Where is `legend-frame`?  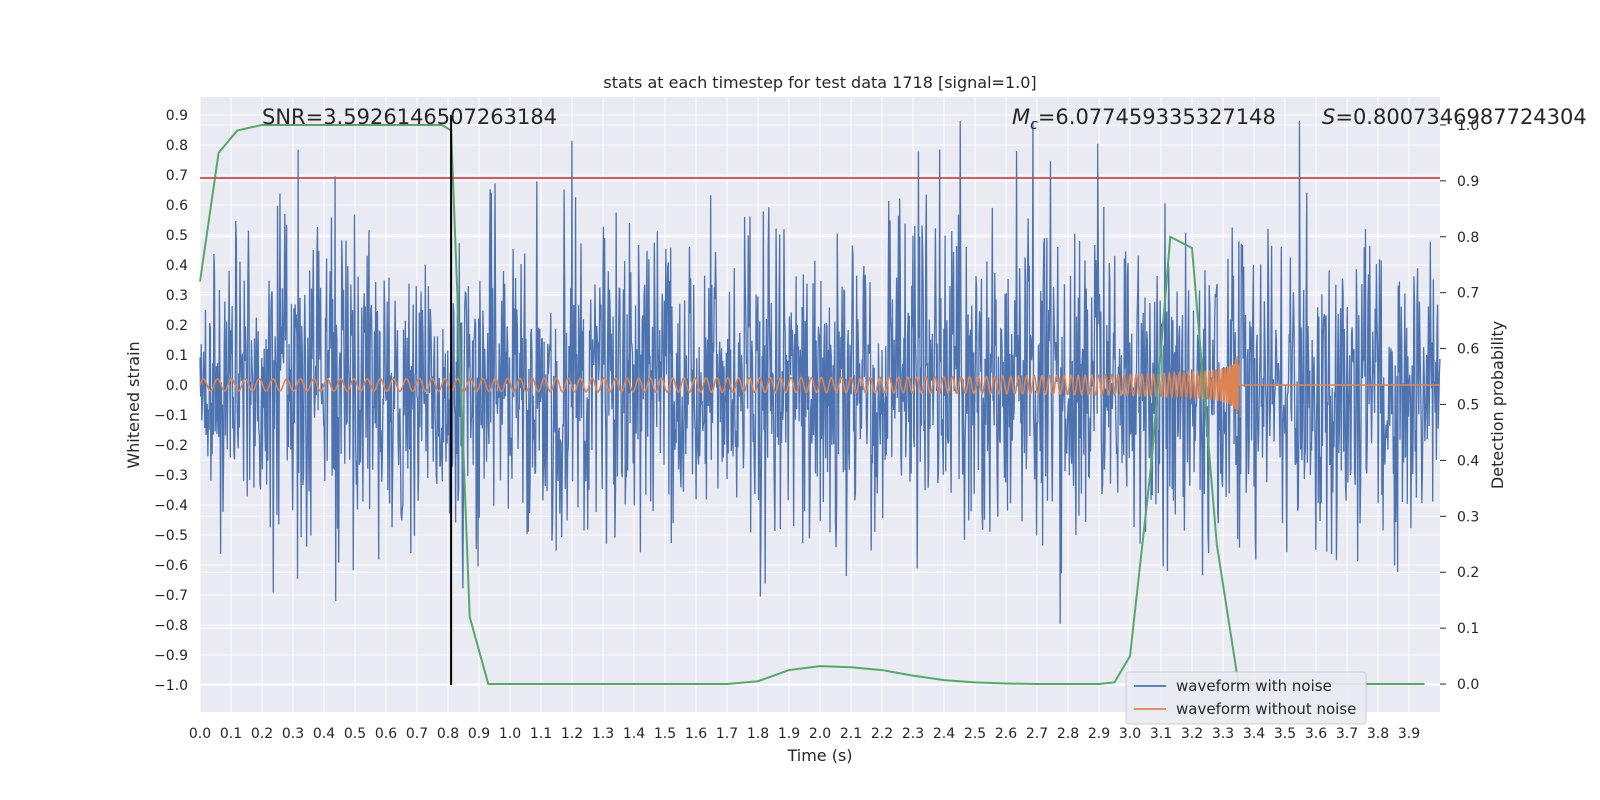
legend-frame is located at coordinates (1246, 698).